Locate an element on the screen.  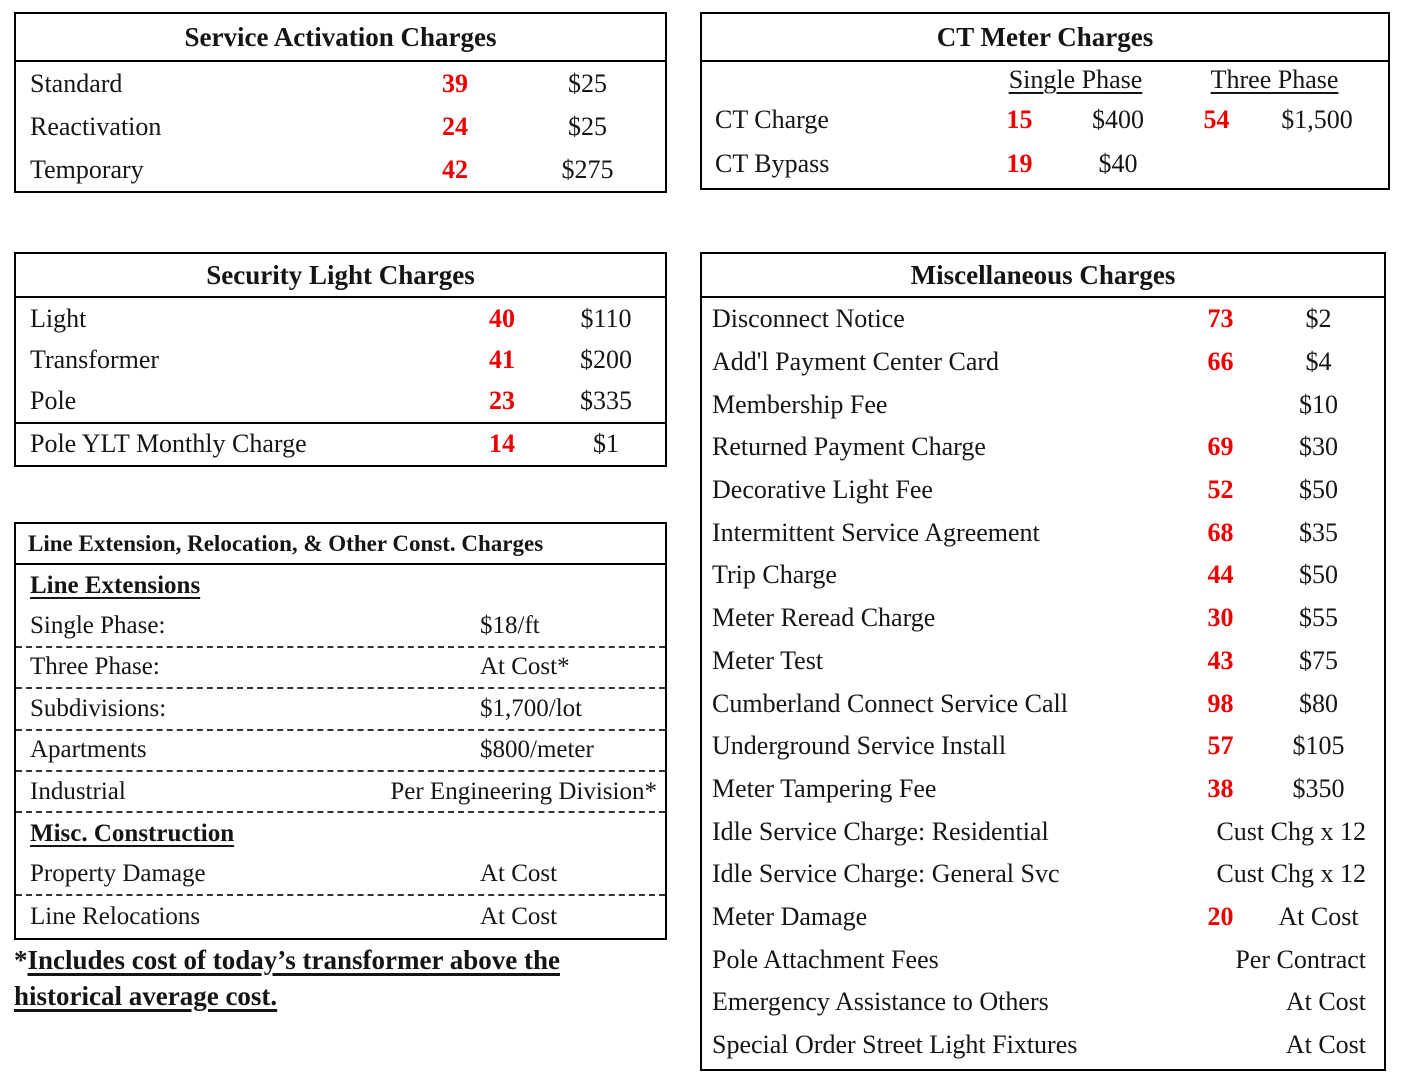
row-code: 68 is located at coordinates (1220, 532).